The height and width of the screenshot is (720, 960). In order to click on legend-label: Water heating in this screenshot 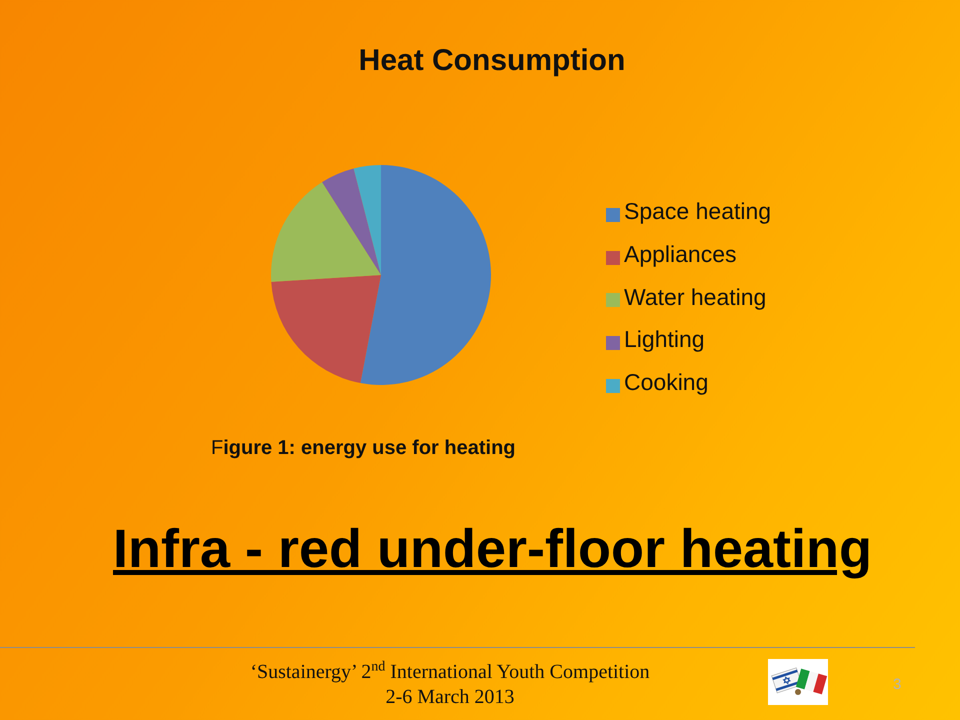, I will do `click(695, 297)`.